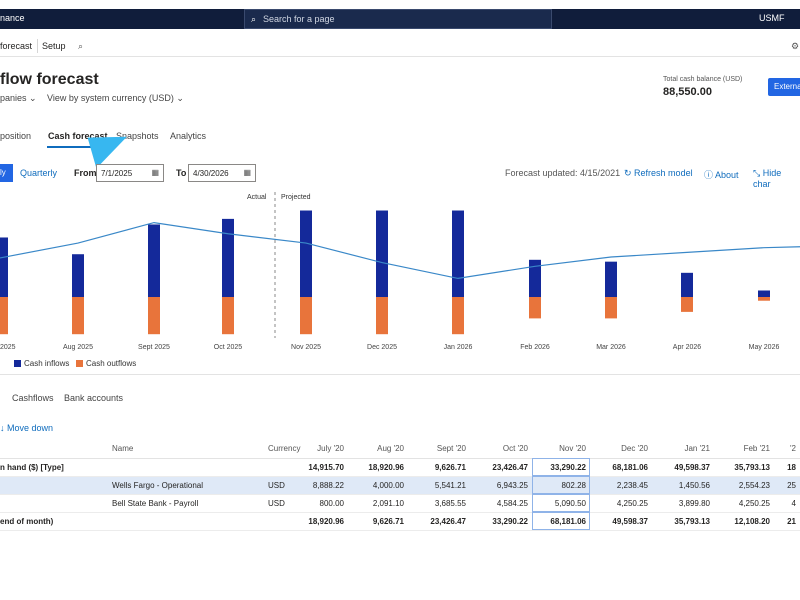 The image size is (800, 600). What do you see at coordinates (621, 485) in the screenshot?
I see `table-cell: 2,238.45` at bounding box center [621, 485].